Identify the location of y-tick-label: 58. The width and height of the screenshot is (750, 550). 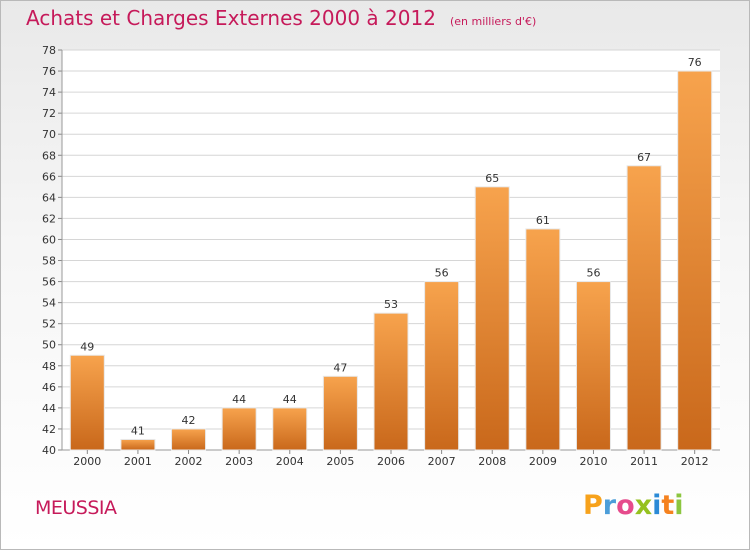
(49, 261).